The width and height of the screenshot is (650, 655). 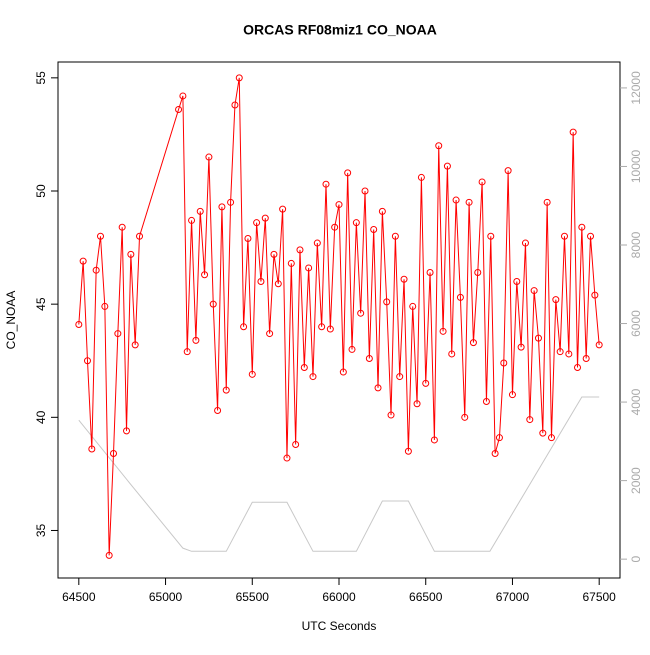 I want to click on x-tick-label: 64500, so click(x=79, y=597).